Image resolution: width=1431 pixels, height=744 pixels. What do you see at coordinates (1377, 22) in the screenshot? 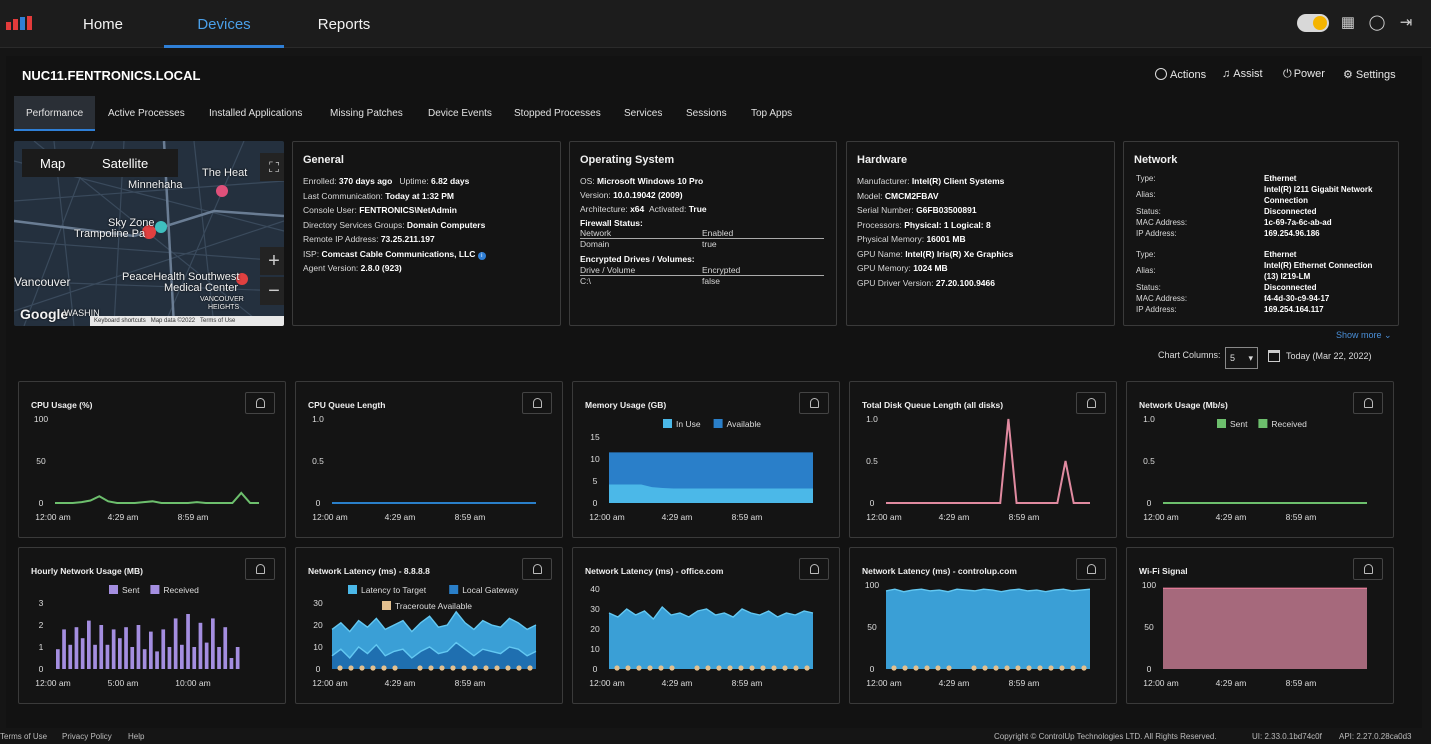
I see `user-icon: ◯` at bounding box center [1377, 22].